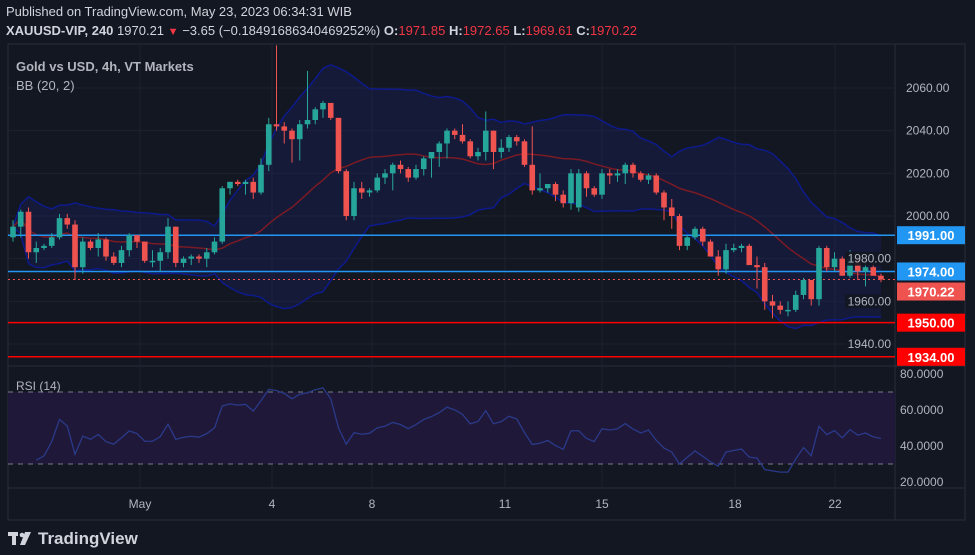 Image resolution: width=975 pixels, height=555 pixels. What do you see at coordinates (451, 428) in the screenshot?
I see `rsi-band-background` at bounding box center [451, 428].